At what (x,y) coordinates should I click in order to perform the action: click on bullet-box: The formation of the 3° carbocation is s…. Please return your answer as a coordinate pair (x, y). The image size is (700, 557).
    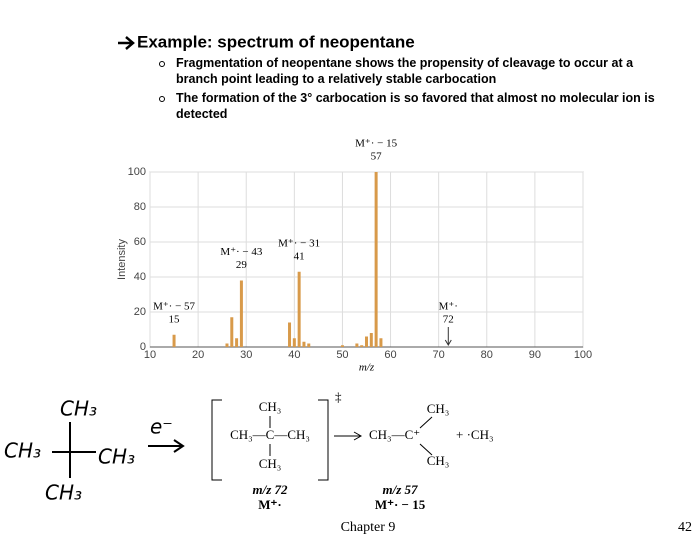
    Looking at the image, I should click on (415, 106).